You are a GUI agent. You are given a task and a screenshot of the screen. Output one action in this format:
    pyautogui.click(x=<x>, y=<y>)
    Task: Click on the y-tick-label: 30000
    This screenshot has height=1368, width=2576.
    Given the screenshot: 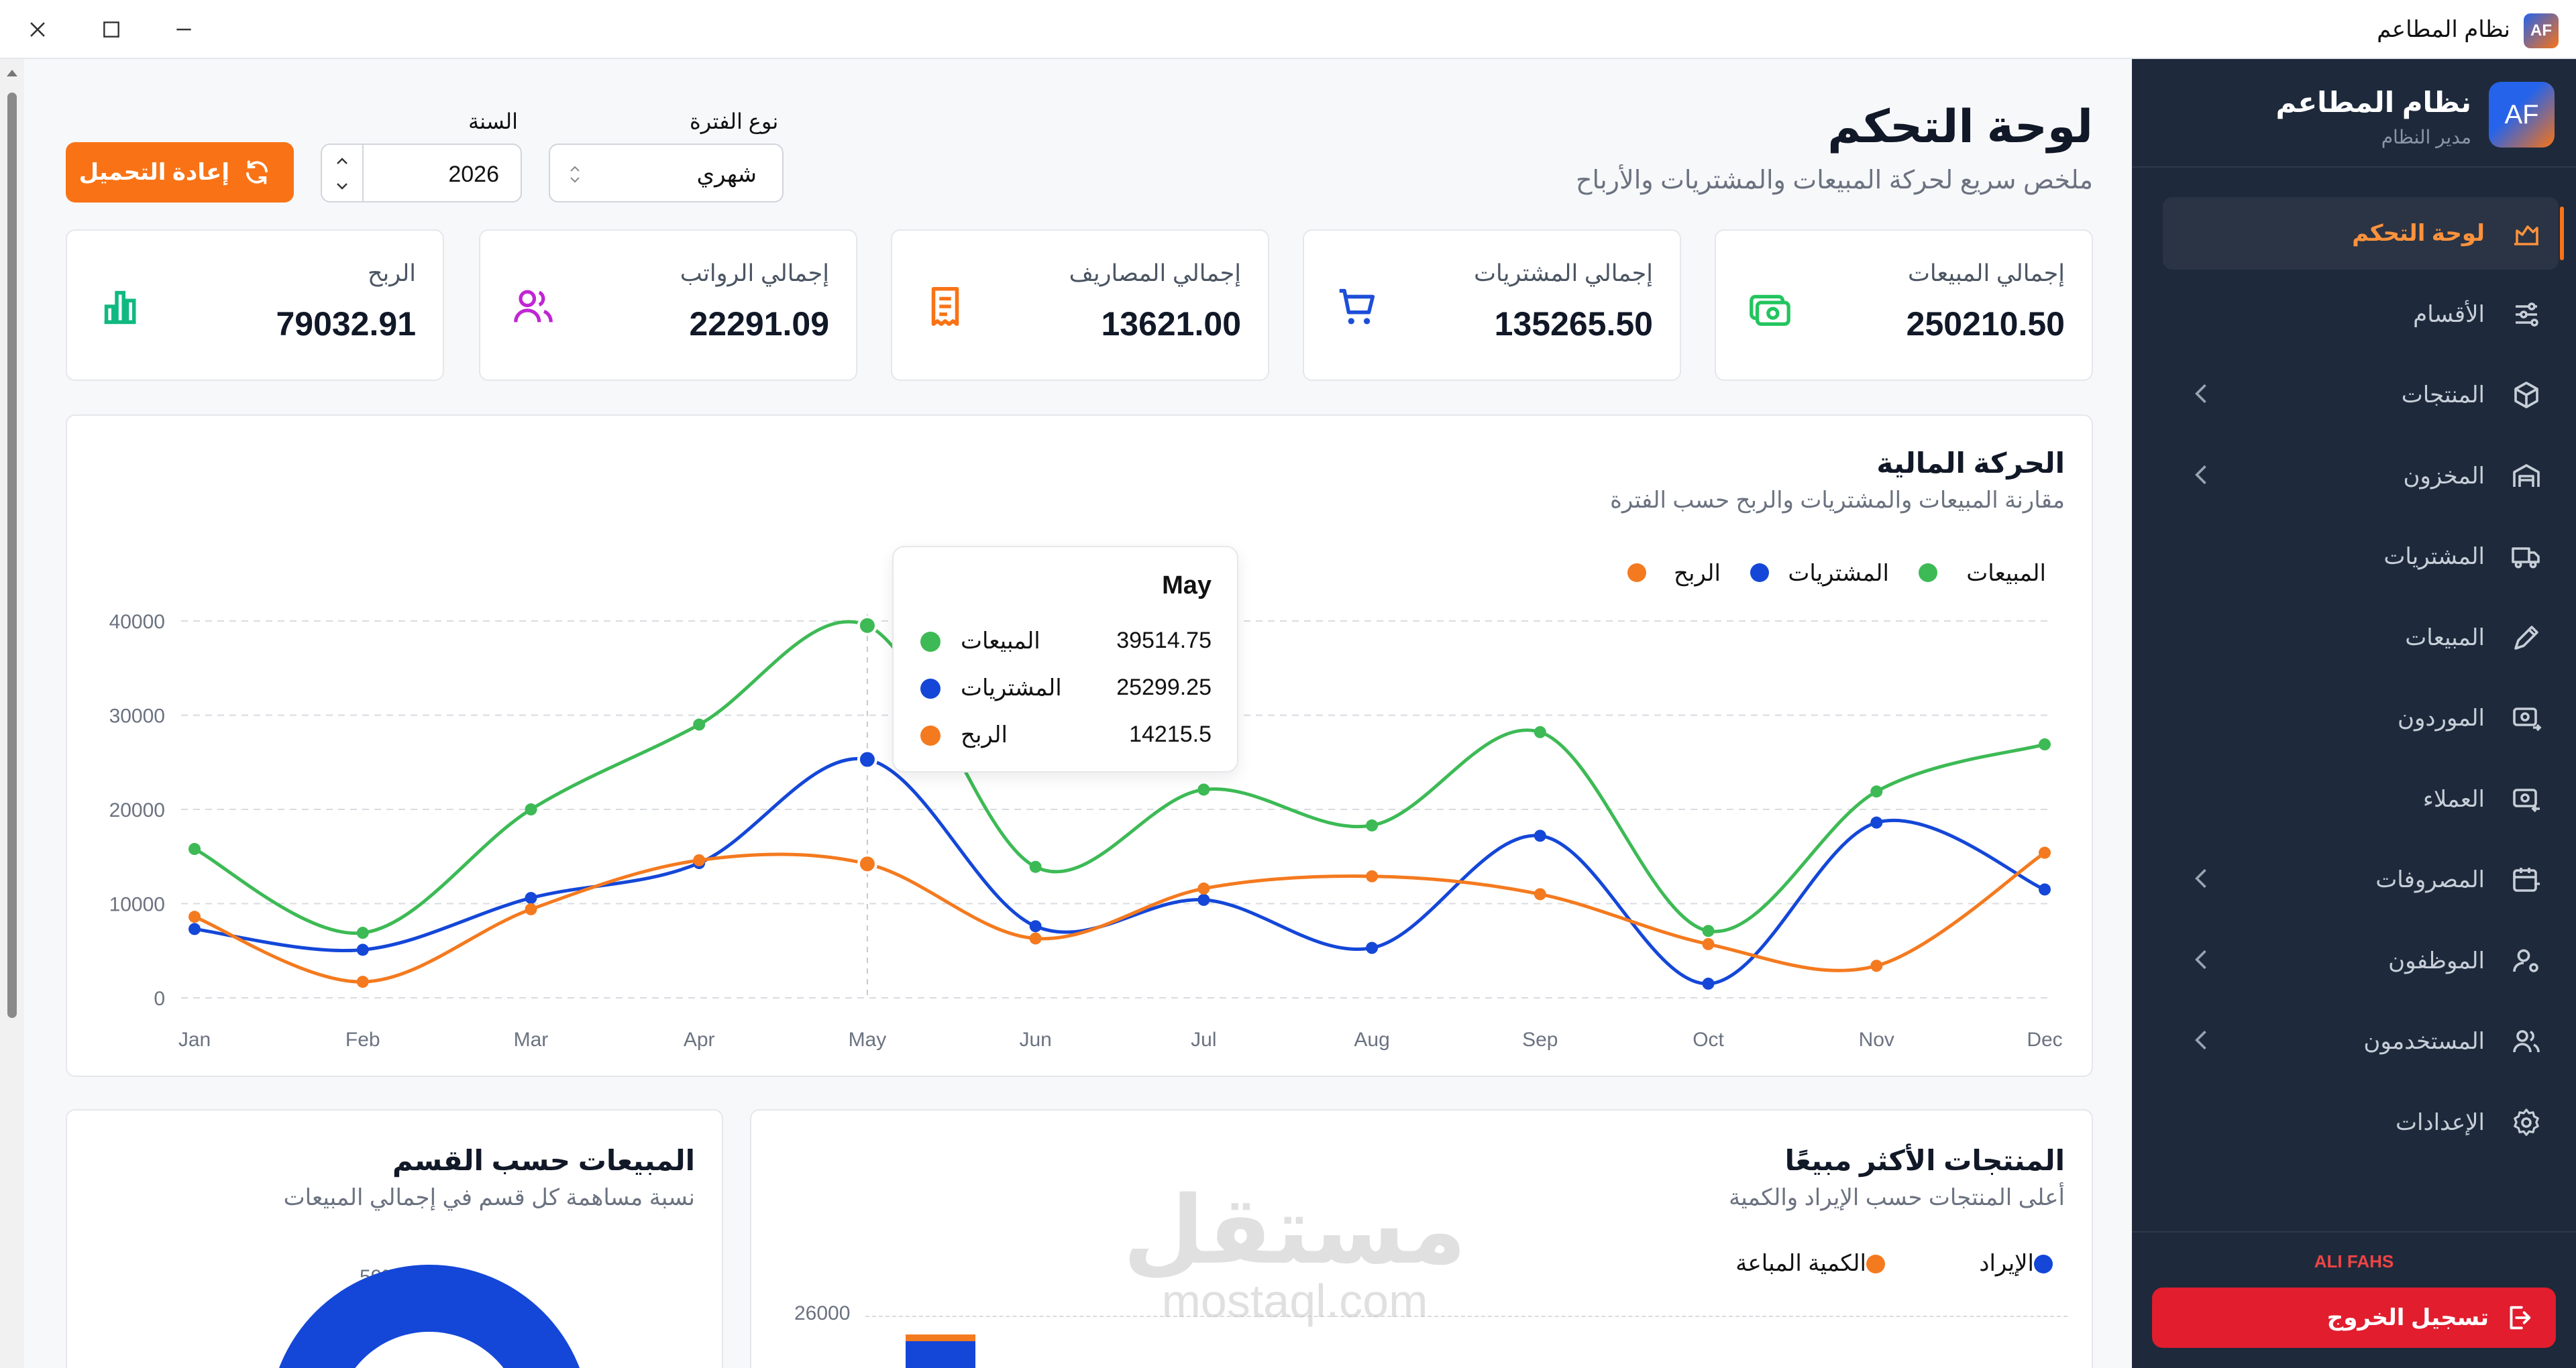 What is the action you would take?
    pyautogui.click(x=137, y=716)
    